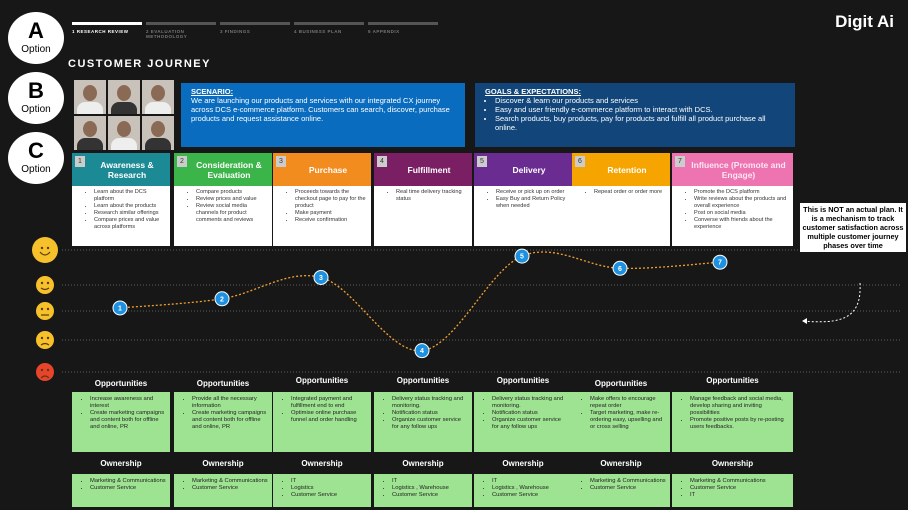 The image size is (908, 510). I want to click on phase-list: Real time delivery tracking status, so click(427, 196).